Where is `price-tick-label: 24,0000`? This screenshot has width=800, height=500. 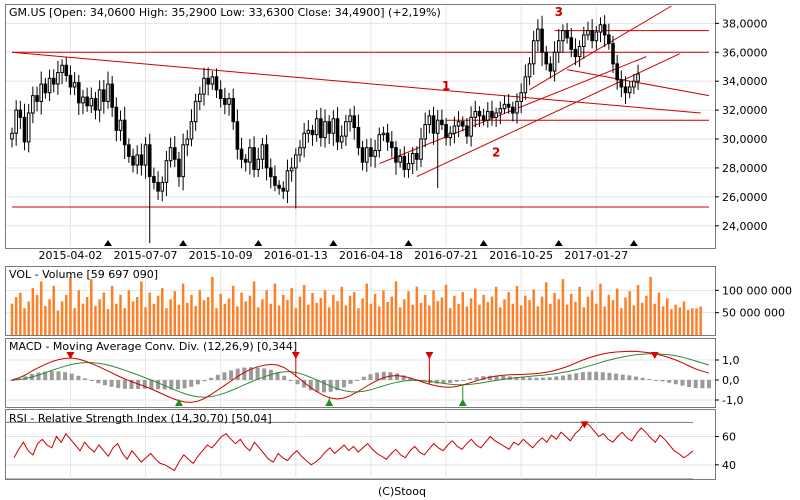 price-tick-label: 24,0000 is located at coordinates (745, 226).